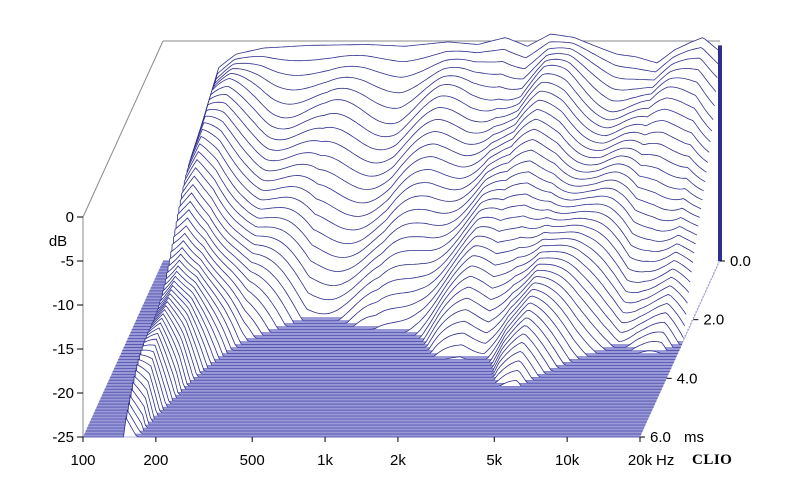 The image size is (800, 497). Describe the element at coordinates (63, 393) in the screenshot. I see `y-tick-label: -20` at that location.